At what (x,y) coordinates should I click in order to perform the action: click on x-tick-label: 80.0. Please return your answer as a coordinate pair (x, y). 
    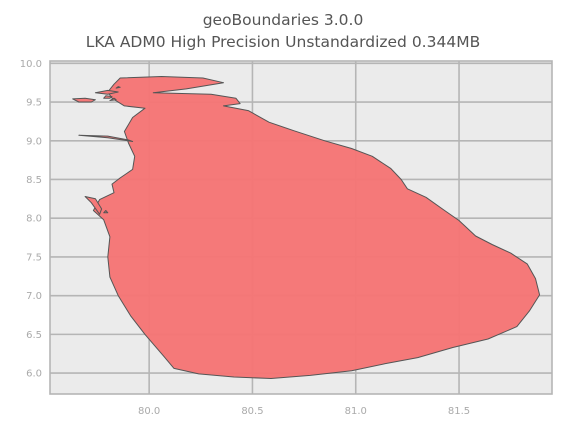
    Looking at the image, I should click on (149, 411).